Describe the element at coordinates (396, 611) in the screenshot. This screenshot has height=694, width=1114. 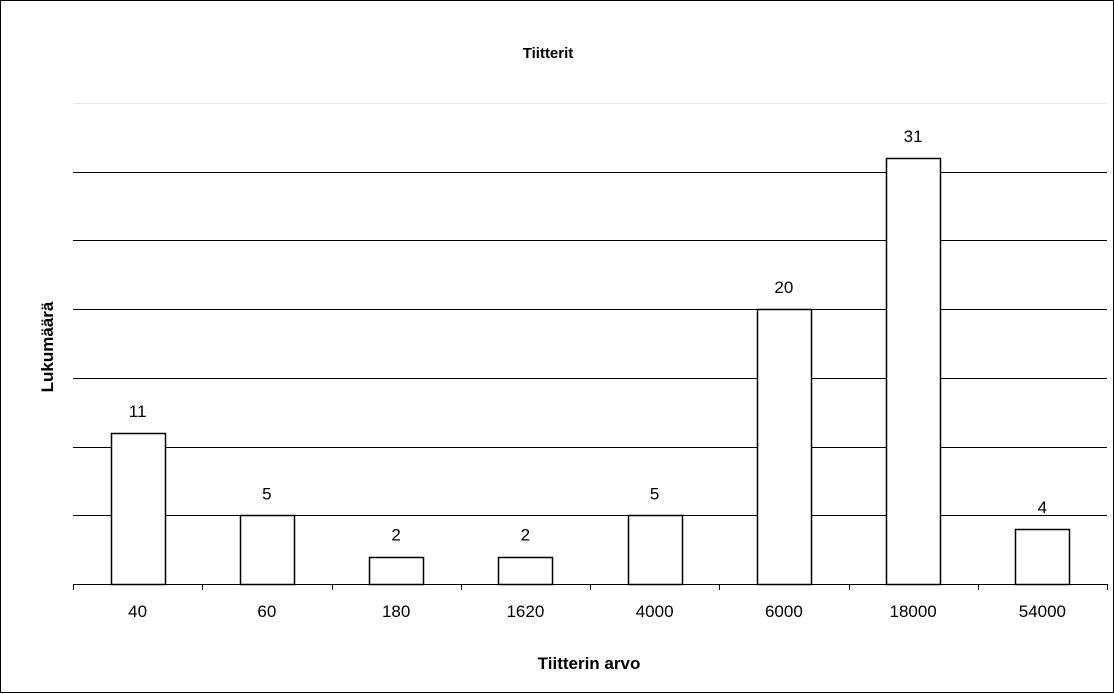
I see `x-tick-label-180: 180` at that location.